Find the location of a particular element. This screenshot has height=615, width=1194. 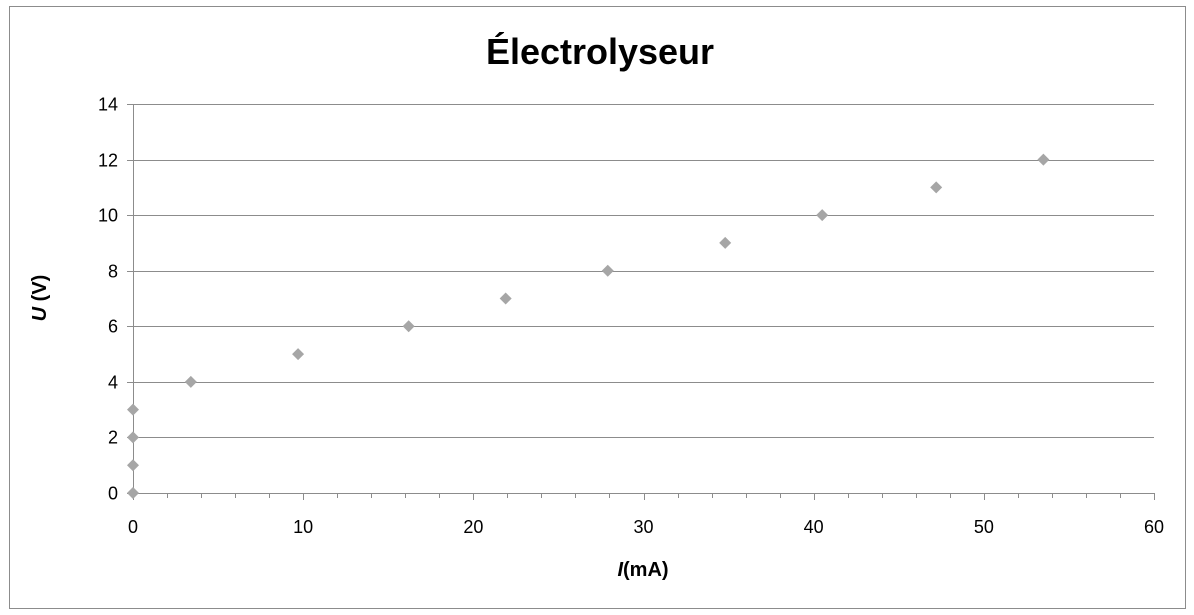

x-tick-label: 60 is located at coordinates (1154, 527).